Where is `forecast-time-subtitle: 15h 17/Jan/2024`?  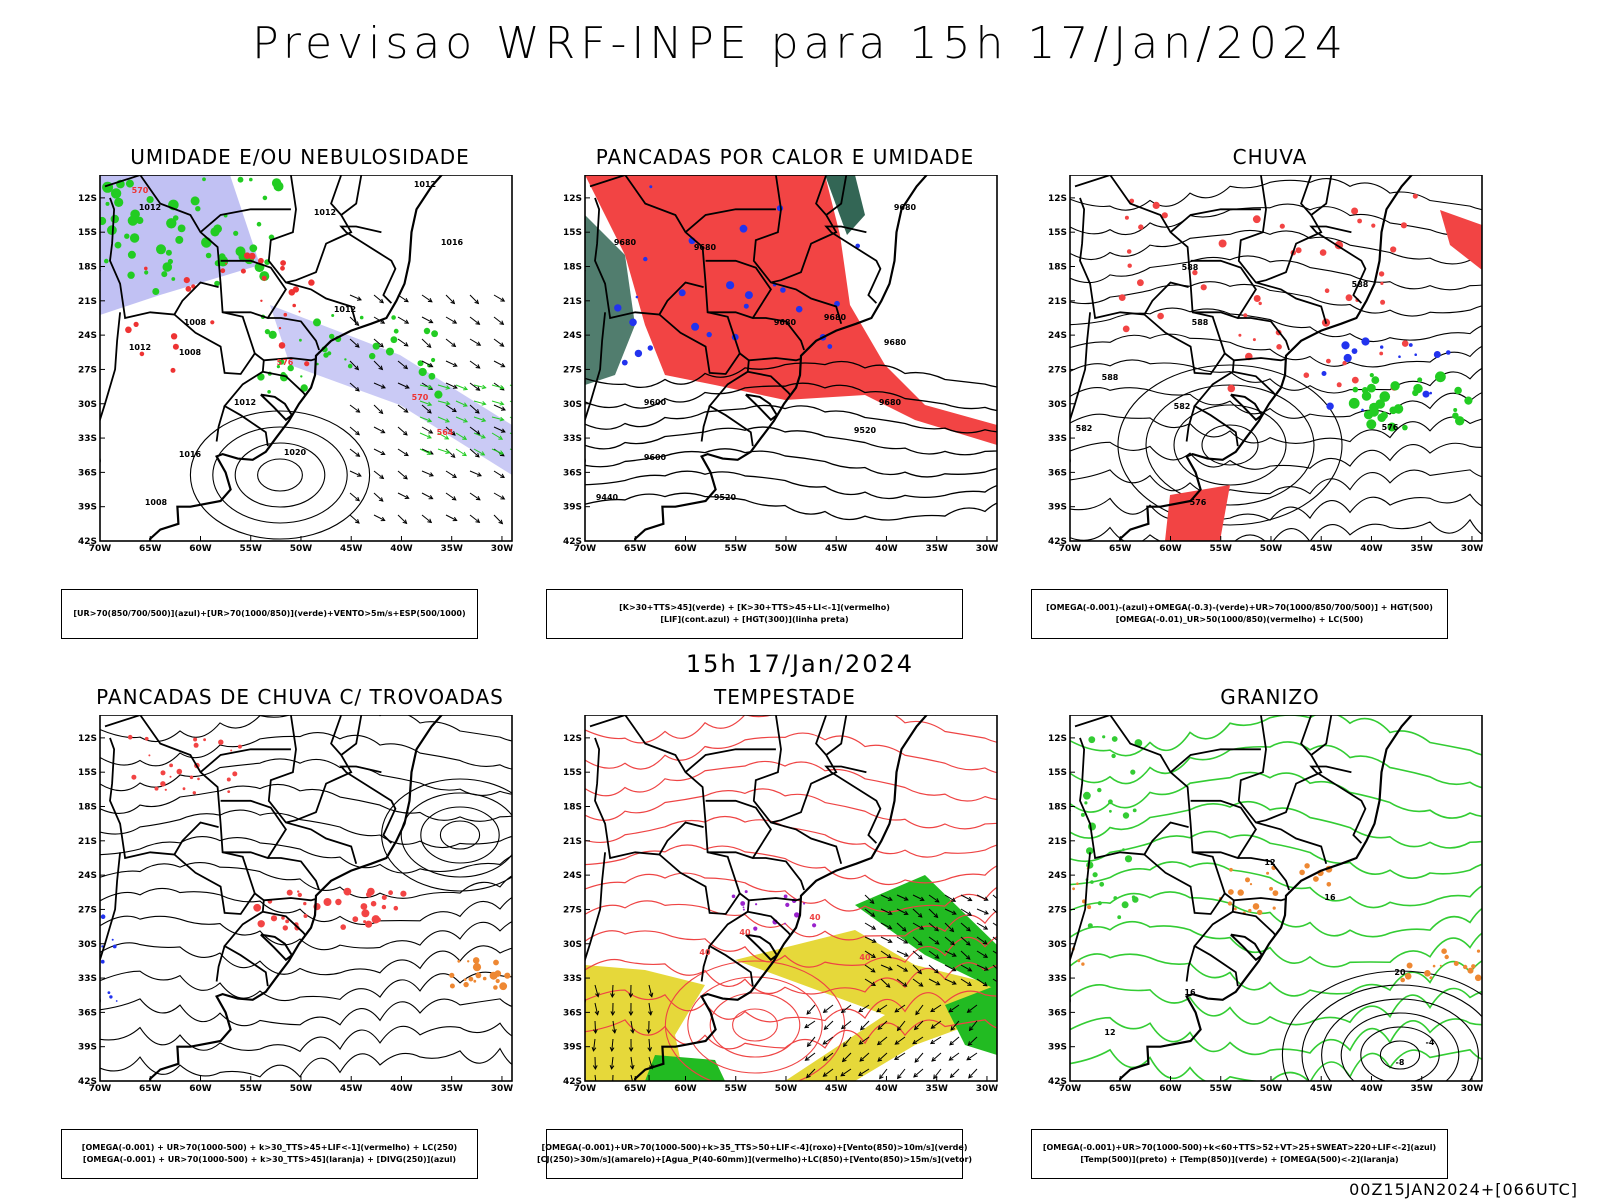
forecast-time-subtitle: 15h 17/Jan/2024 is located at coordinates (800, 664).